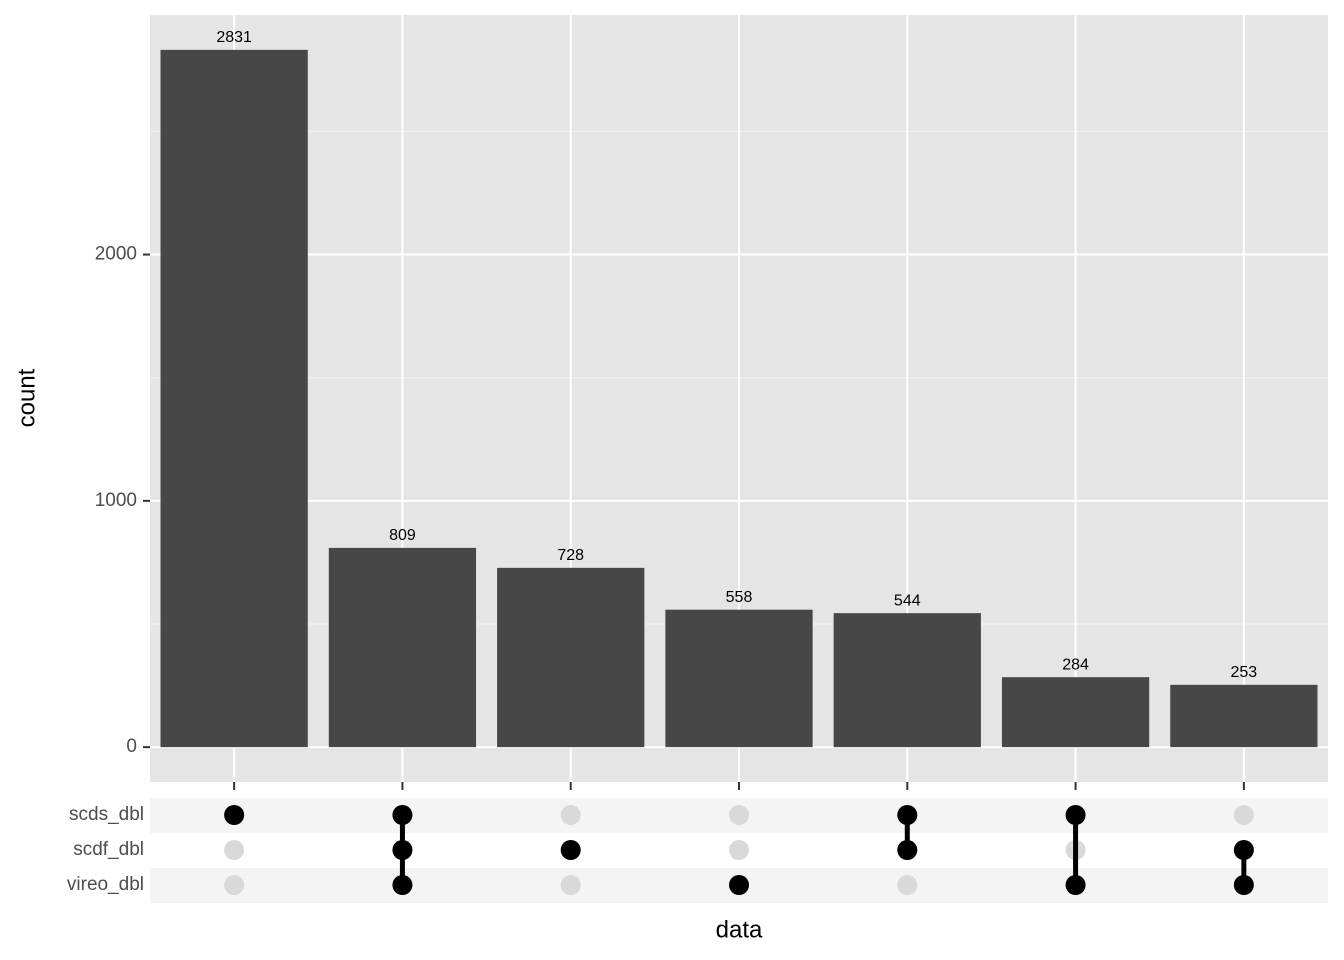 This screenshot has width=1344, height=960. Describe the element at coordinates (402, 535) in the screenshot. I see `value-label: 809` at that location.